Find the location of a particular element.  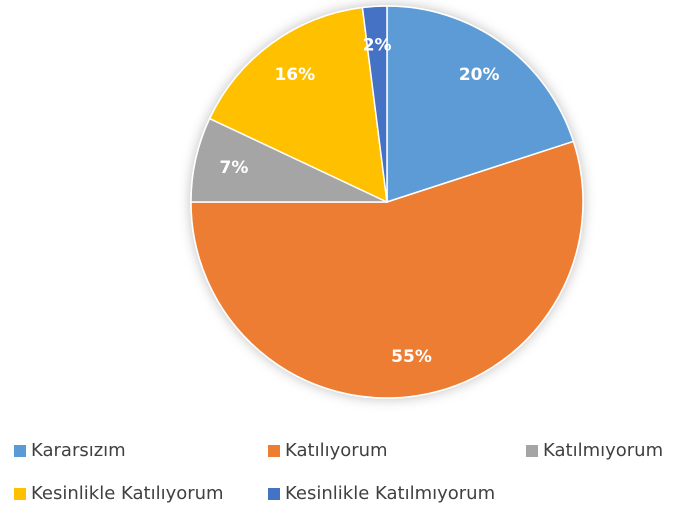

data-label: 20% is located at coordinates (479, 75).